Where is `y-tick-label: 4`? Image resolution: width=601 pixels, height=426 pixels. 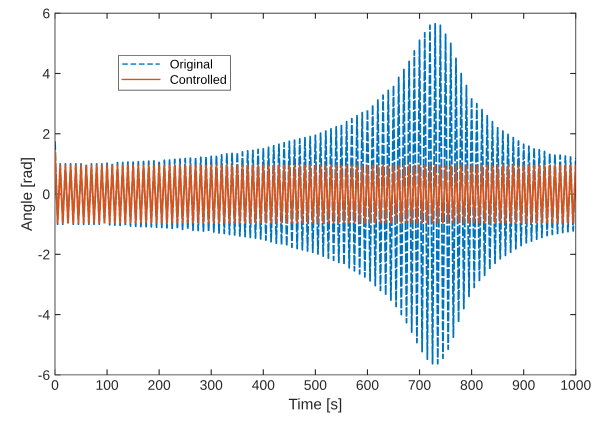
y-tick-label: 4 is located at coordinates (46, 73).